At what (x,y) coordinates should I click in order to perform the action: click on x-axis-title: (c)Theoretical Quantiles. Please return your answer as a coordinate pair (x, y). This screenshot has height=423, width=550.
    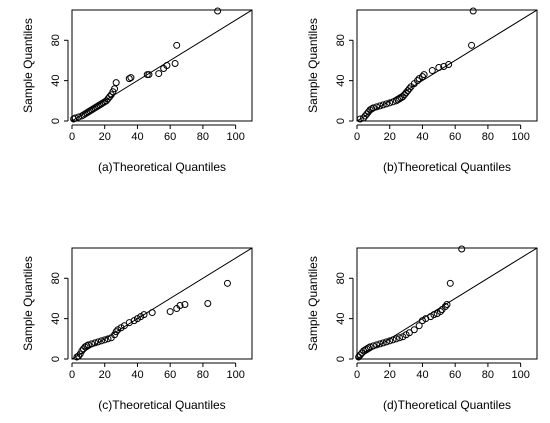
    Looking at the image, I should click on (161, 405).